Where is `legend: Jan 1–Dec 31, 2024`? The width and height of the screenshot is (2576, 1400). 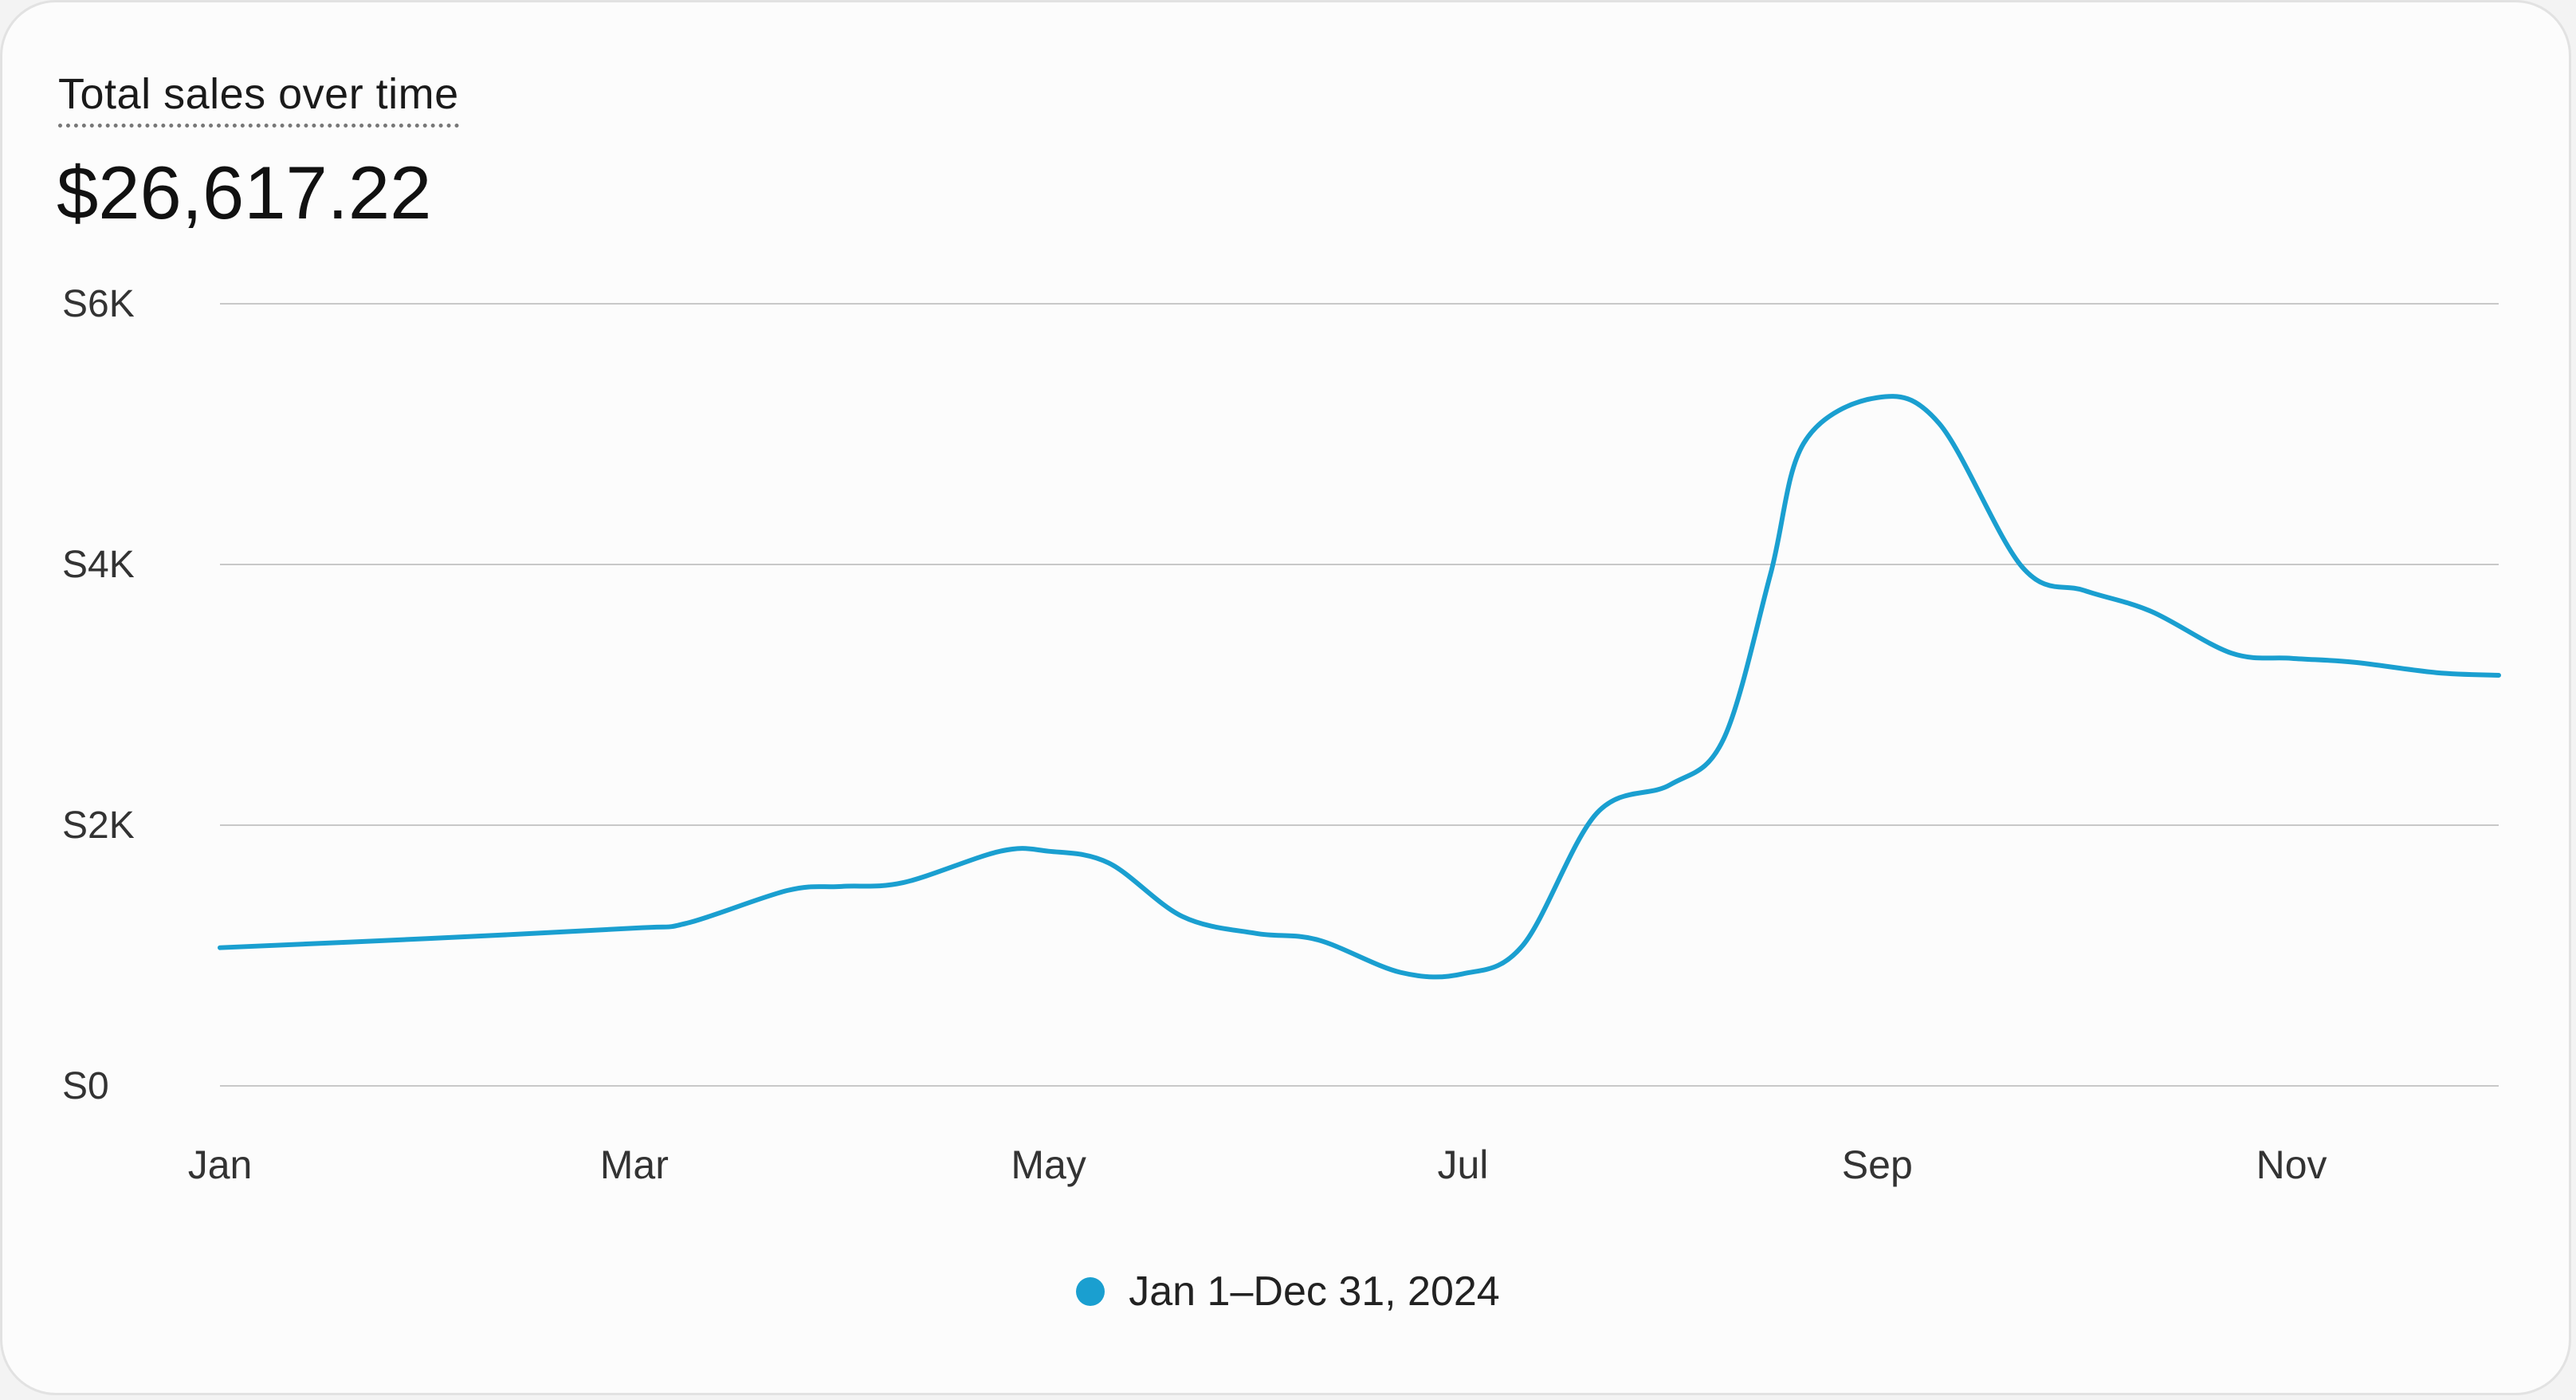 legend: Jan 1–Dec 31, 2024 is located at coordinates (1288, 1291).